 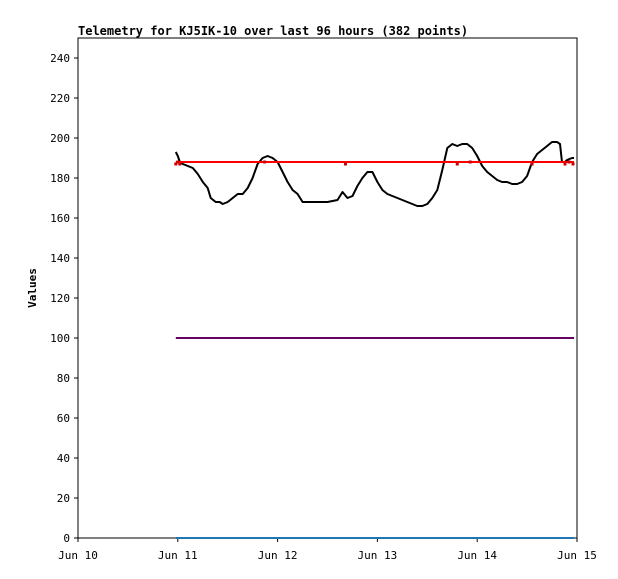 What do you see at coordinates (60, 338) in the screenshot?
I see `y-tick-label: 100` at bounding box center [60, 338].